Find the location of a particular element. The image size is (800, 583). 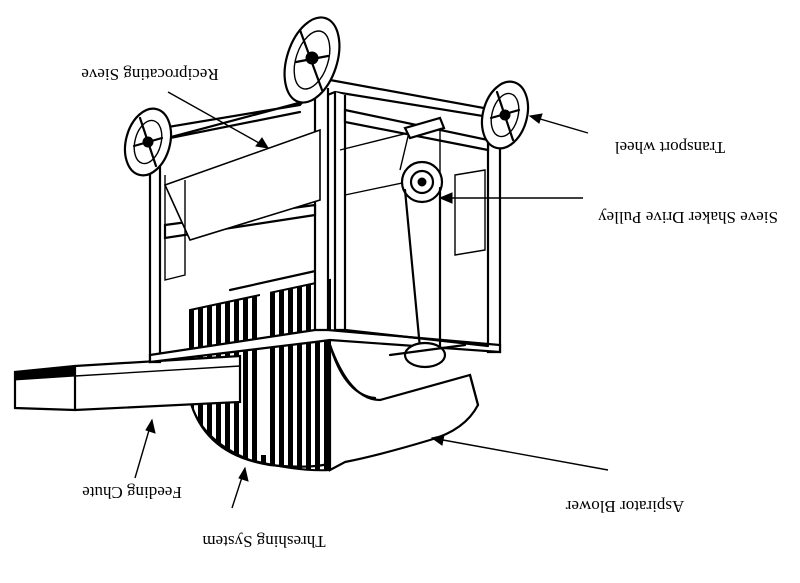

feeding-chute is located at coordinates (127, 383).